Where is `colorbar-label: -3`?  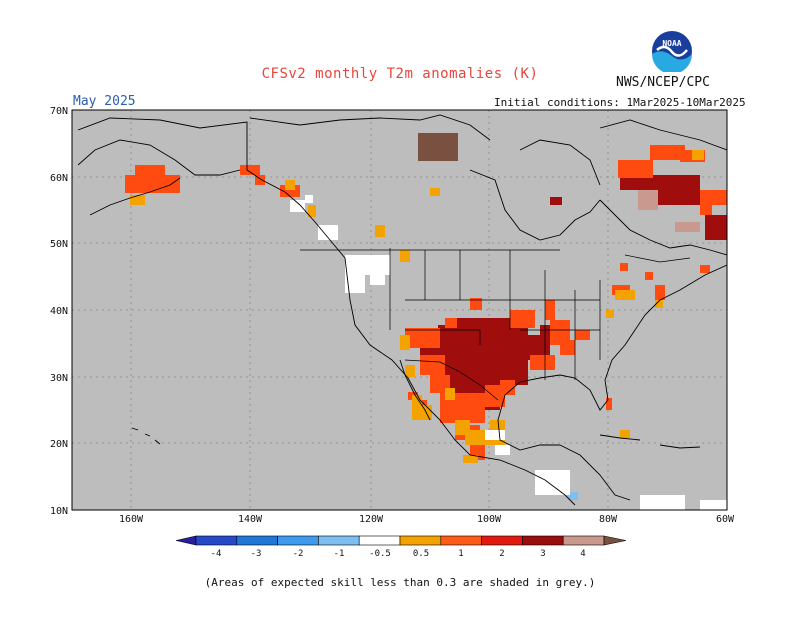 colorbar-label: -3 is located at coordinates (256, 554).